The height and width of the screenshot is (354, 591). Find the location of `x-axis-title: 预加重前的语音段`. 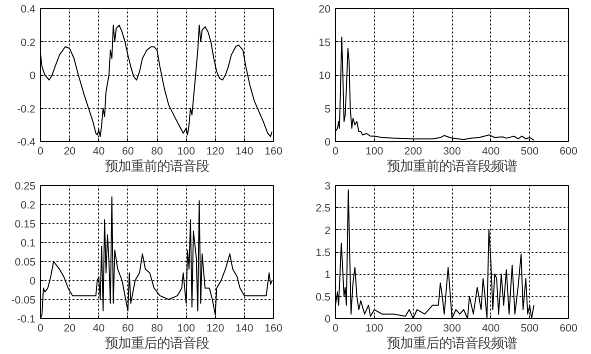

x-axis-title: 预加重前的语音段 is located at coordinates (157, 167).